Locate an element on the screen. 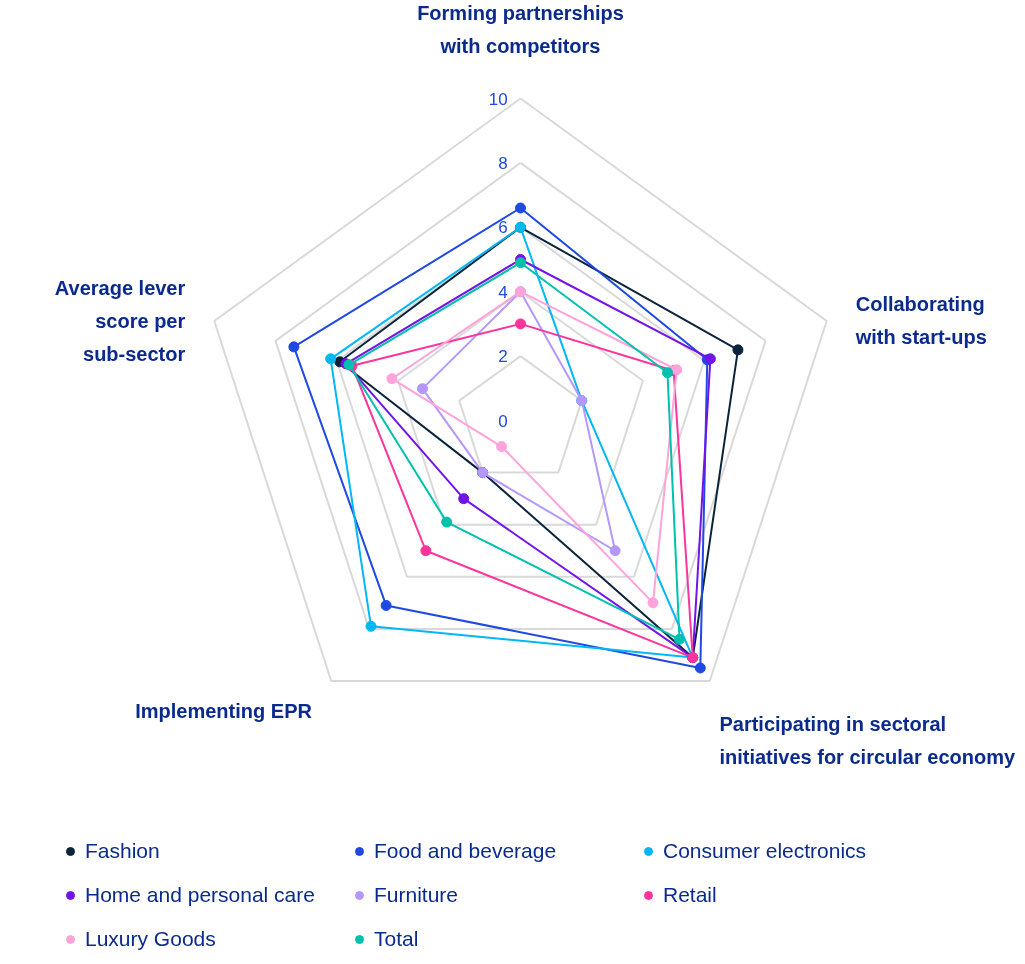  legend-label: Furniture is located at coordinates (417, 895).